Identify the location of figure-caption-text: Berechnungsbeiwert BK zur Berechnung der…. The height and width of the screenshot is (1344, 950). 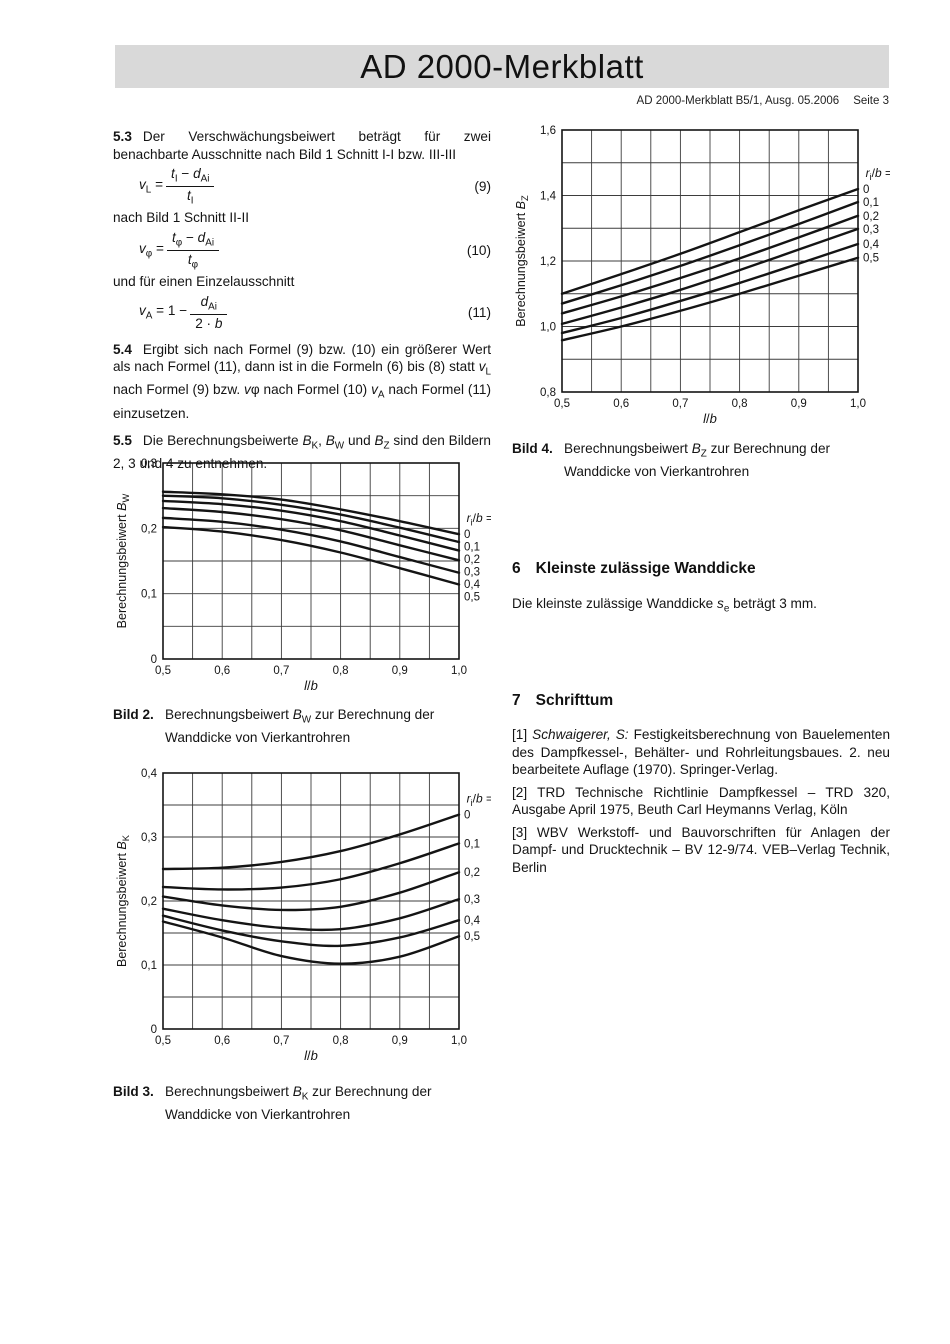
(298, 1103).